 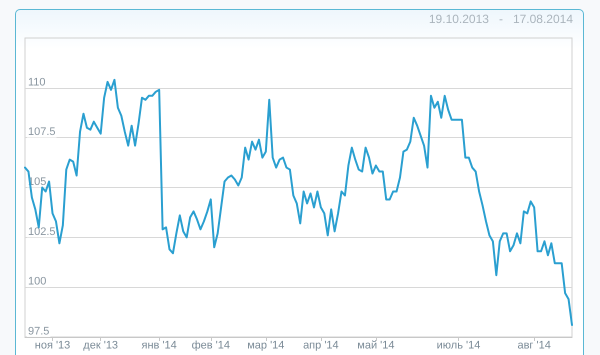 What do you see at coordinates (265, 346) in the screenshot?
I see `x-tick-label: мар '14` at bounding box center [265, 346].